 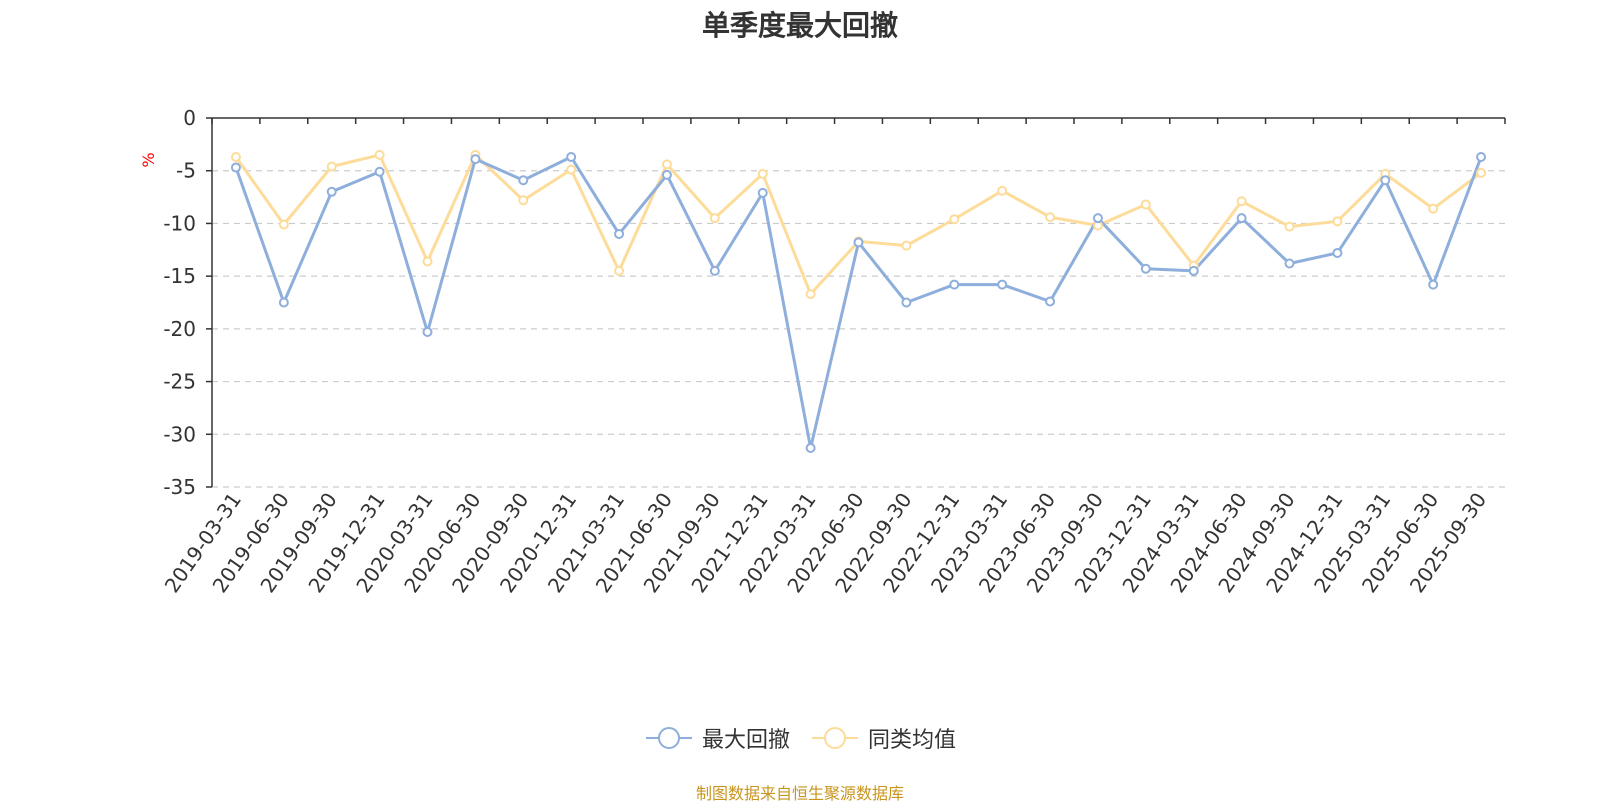 I want to click on legend-item: 同类均值, so click(x=883, y=738).